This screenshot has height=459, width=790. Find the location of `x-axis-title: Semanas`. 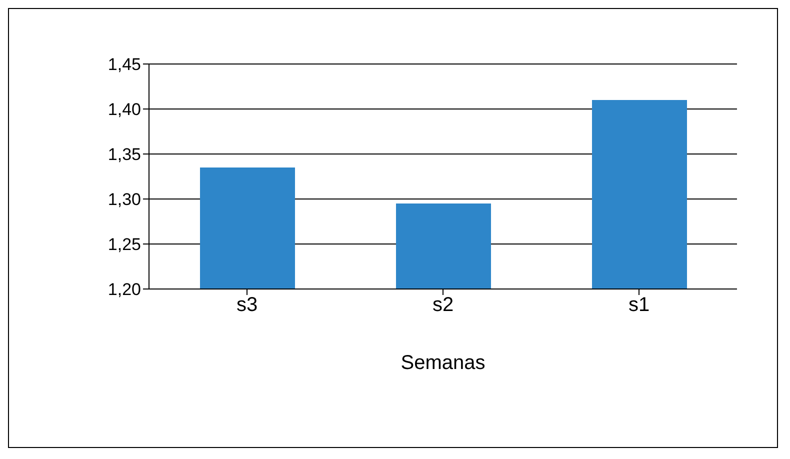

x-axis-title: Semanas is located at coordinates (443, 363).